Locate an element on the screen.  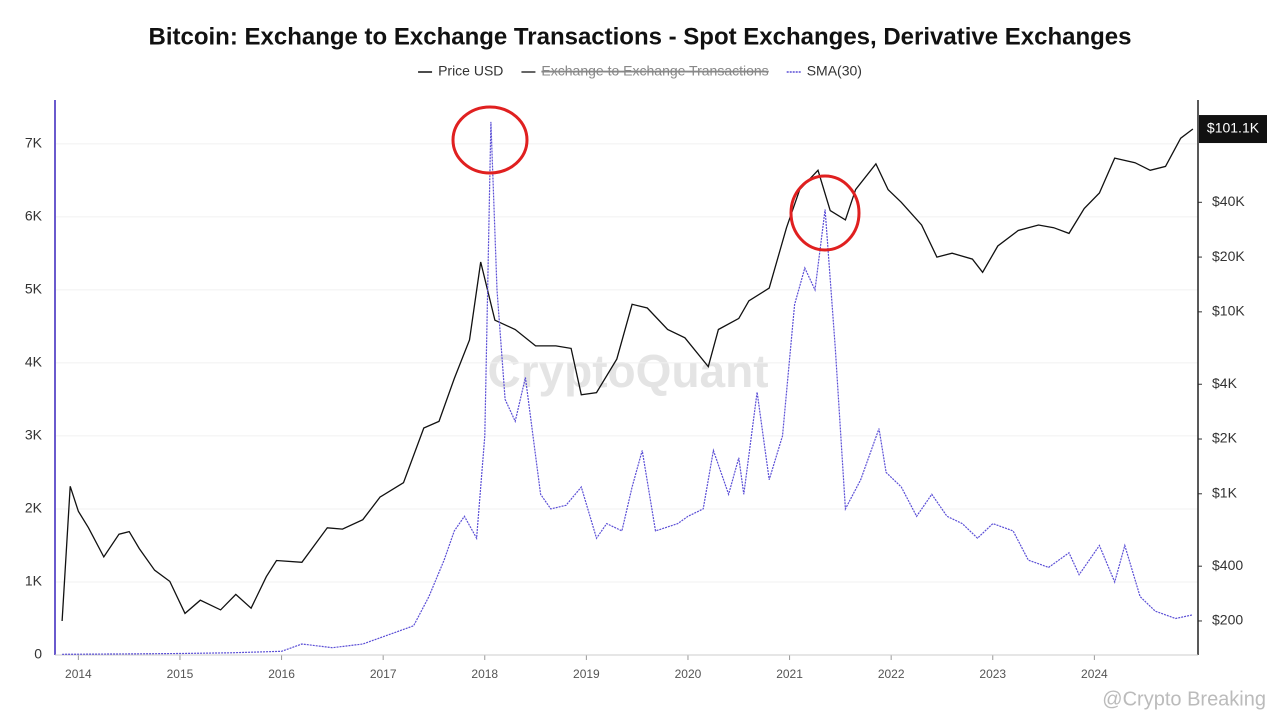
last-value-label: $101.1K is located at coordinates (1233, 128).